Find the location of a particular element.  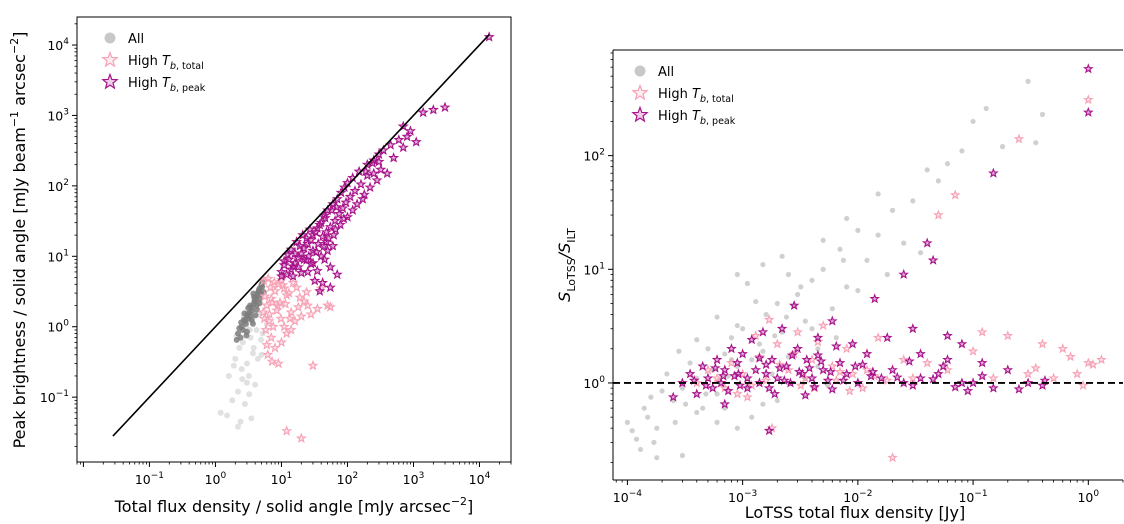

legend-label-2: High Tb, peak is located at coordinates (167, 85).